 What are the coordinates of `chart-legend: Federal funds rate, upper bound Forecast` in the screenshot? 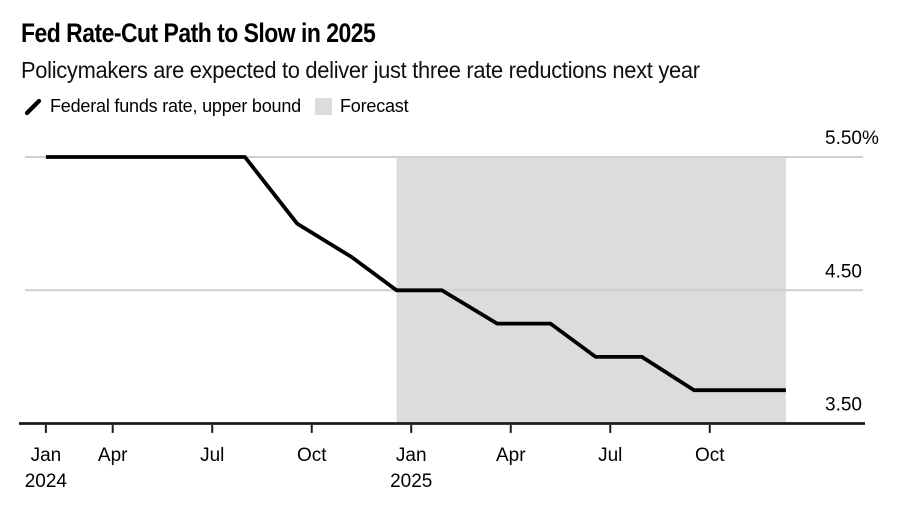 It's located at (216, 106).